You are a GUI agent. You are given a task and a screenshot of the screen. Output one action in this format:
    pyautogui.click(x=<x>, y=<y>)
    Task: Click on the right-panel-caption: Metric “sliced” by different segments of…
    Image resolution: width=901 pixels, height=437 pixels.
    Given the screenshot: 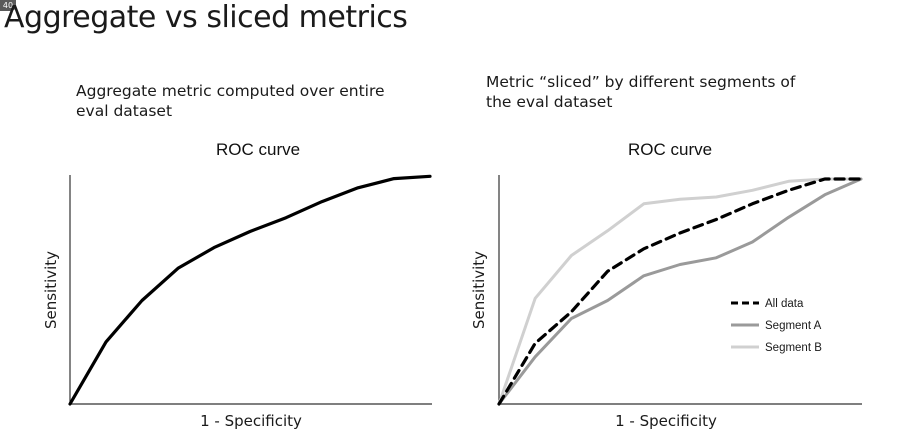 What is the action you would take?
    pyautogui.click(x=641, y=92)
    